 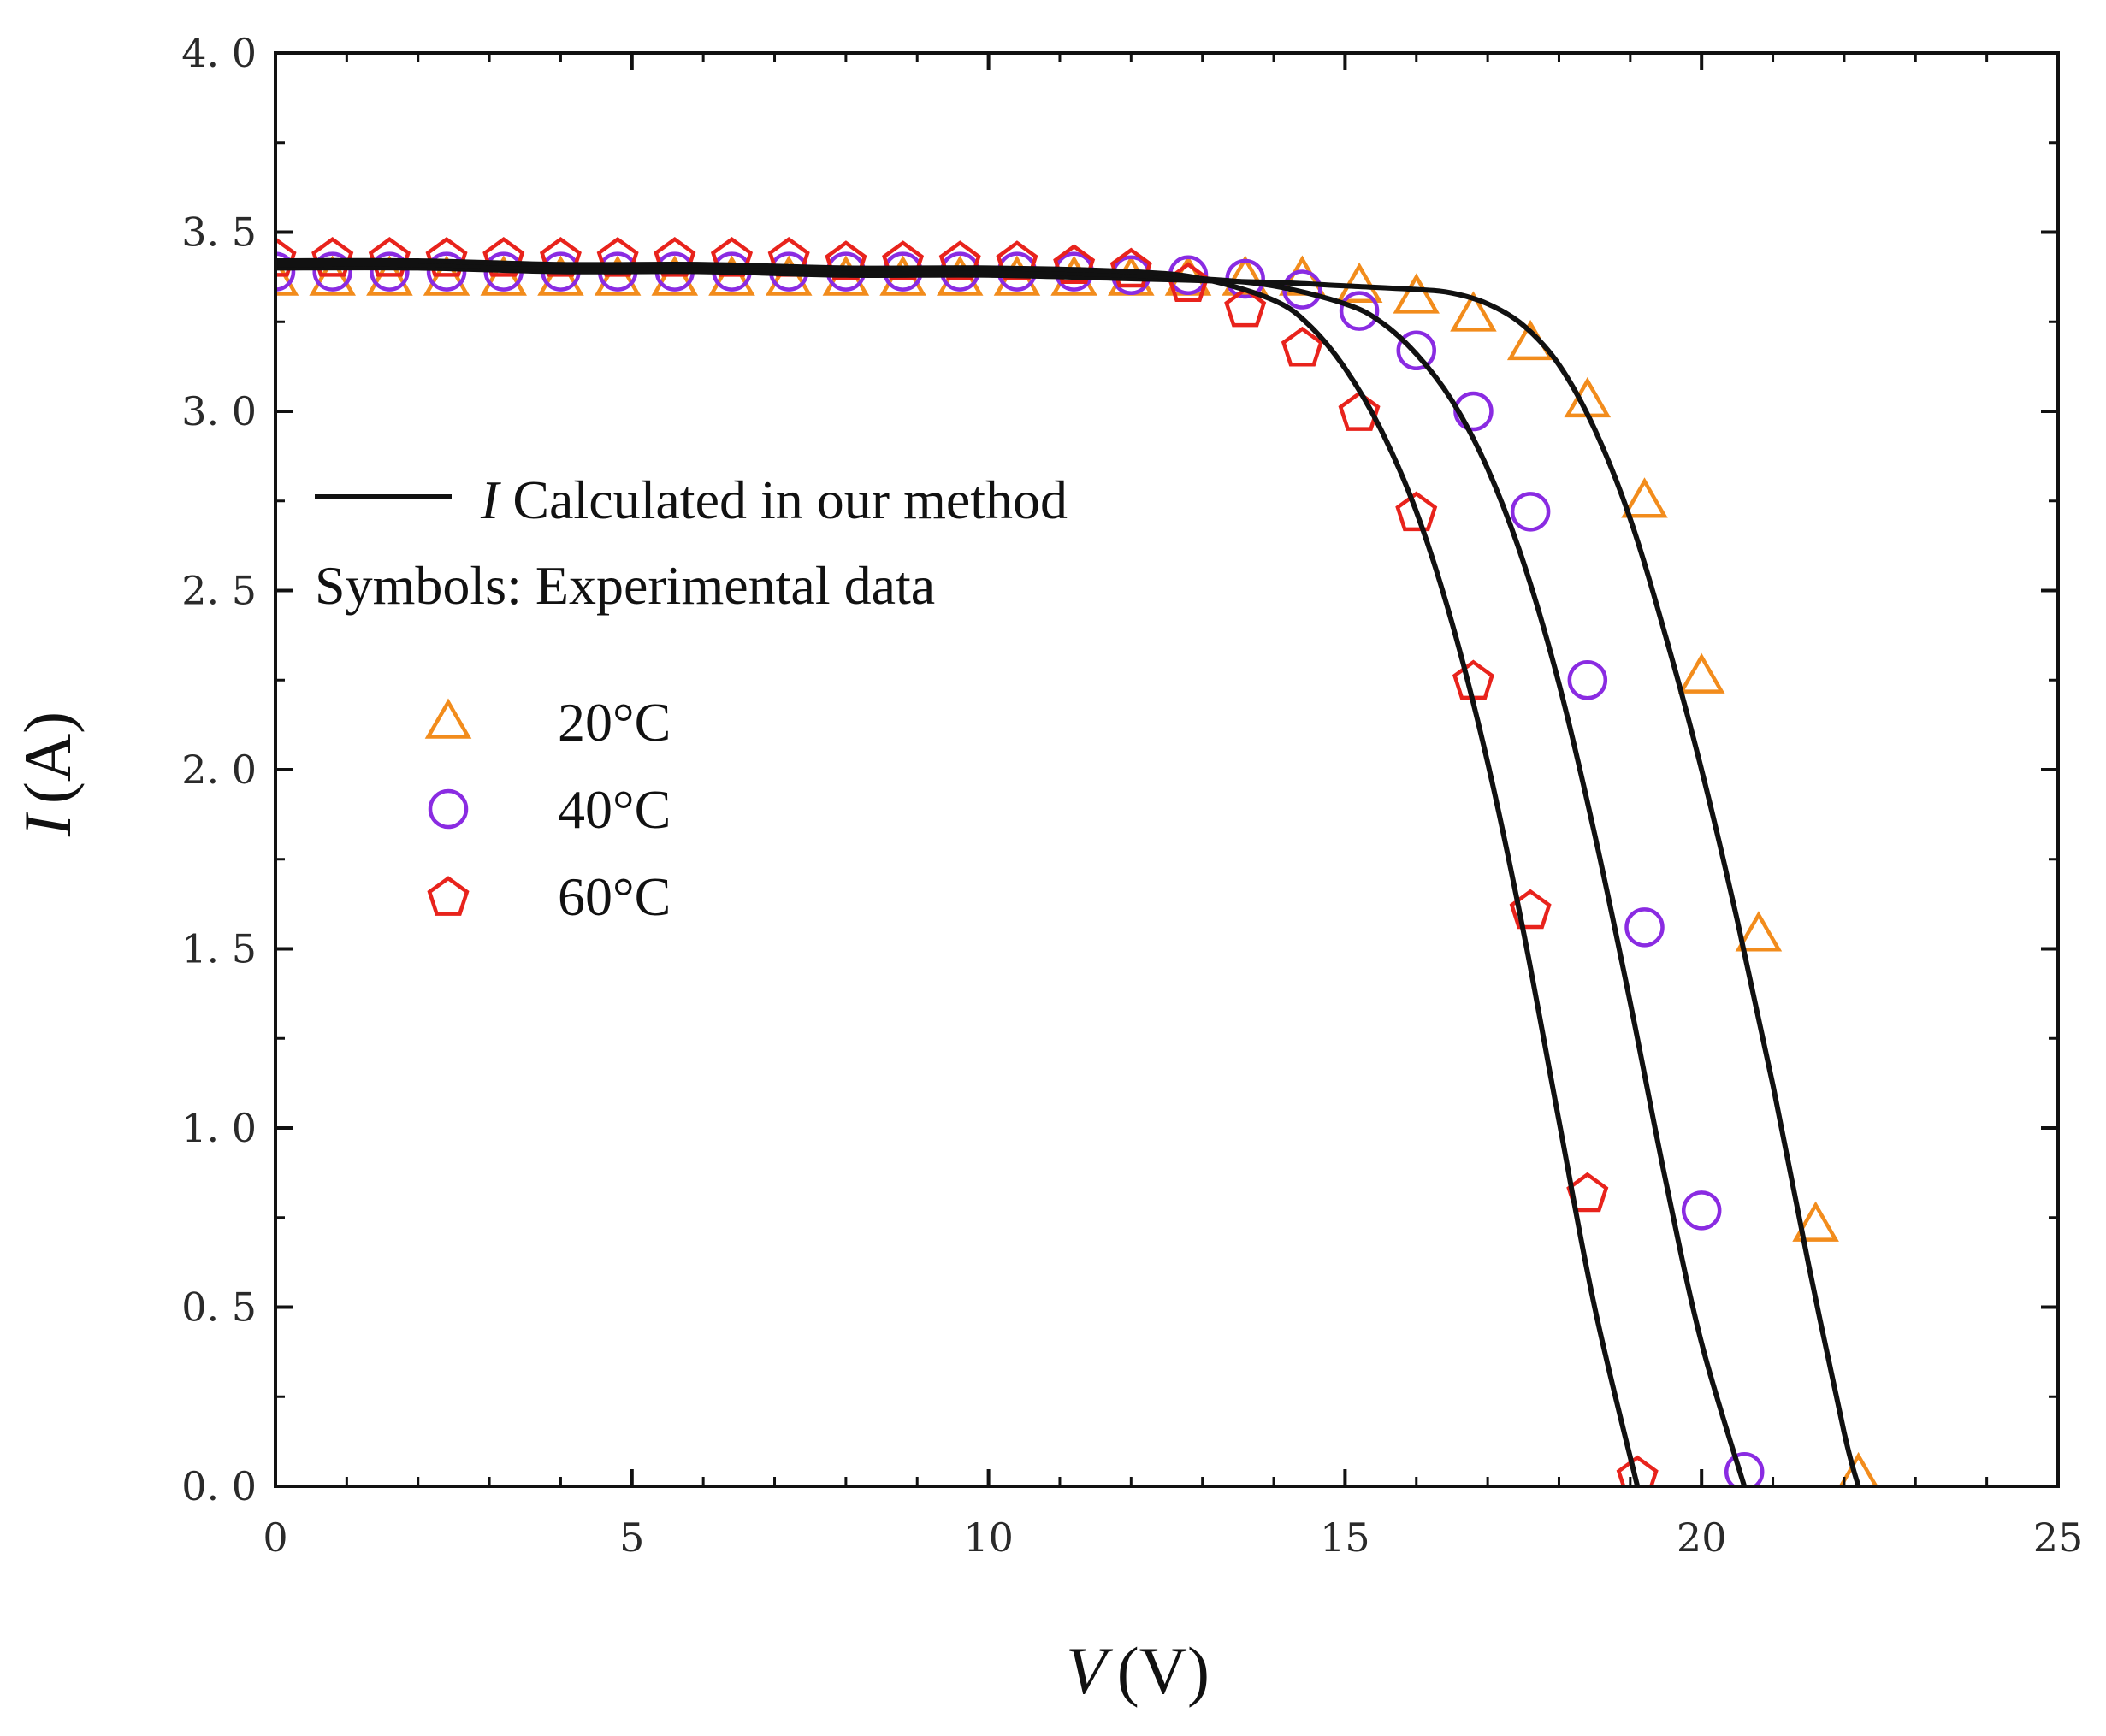 I want to click on x-tick-label: 0, so click(x=275, y=1538).